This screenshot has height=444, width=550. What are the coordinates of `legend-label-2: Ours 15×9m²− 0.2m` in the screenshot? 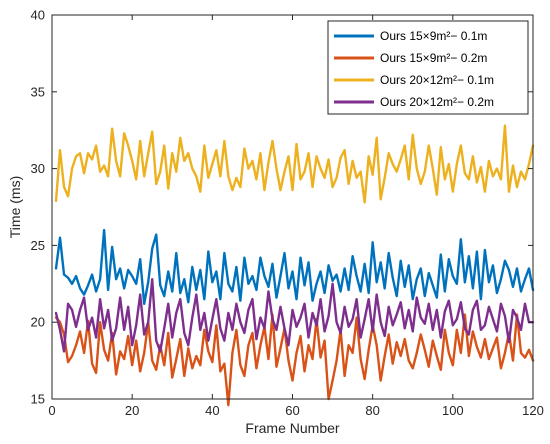 It's located at (433, 58).